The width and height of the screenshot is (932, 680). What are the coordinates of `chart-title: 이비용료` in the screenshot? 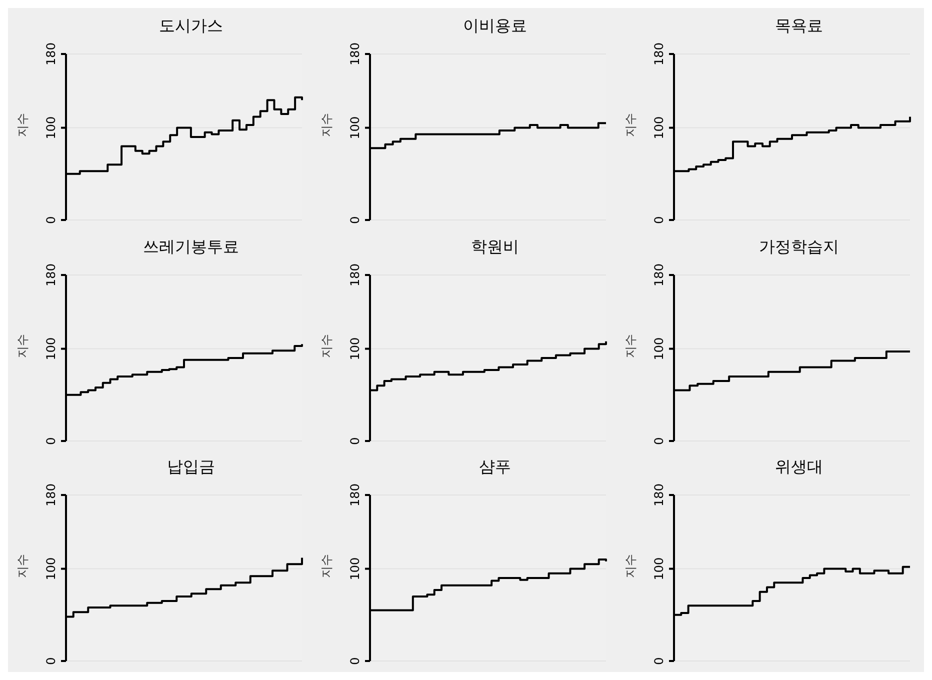 It's located at (495, 26).